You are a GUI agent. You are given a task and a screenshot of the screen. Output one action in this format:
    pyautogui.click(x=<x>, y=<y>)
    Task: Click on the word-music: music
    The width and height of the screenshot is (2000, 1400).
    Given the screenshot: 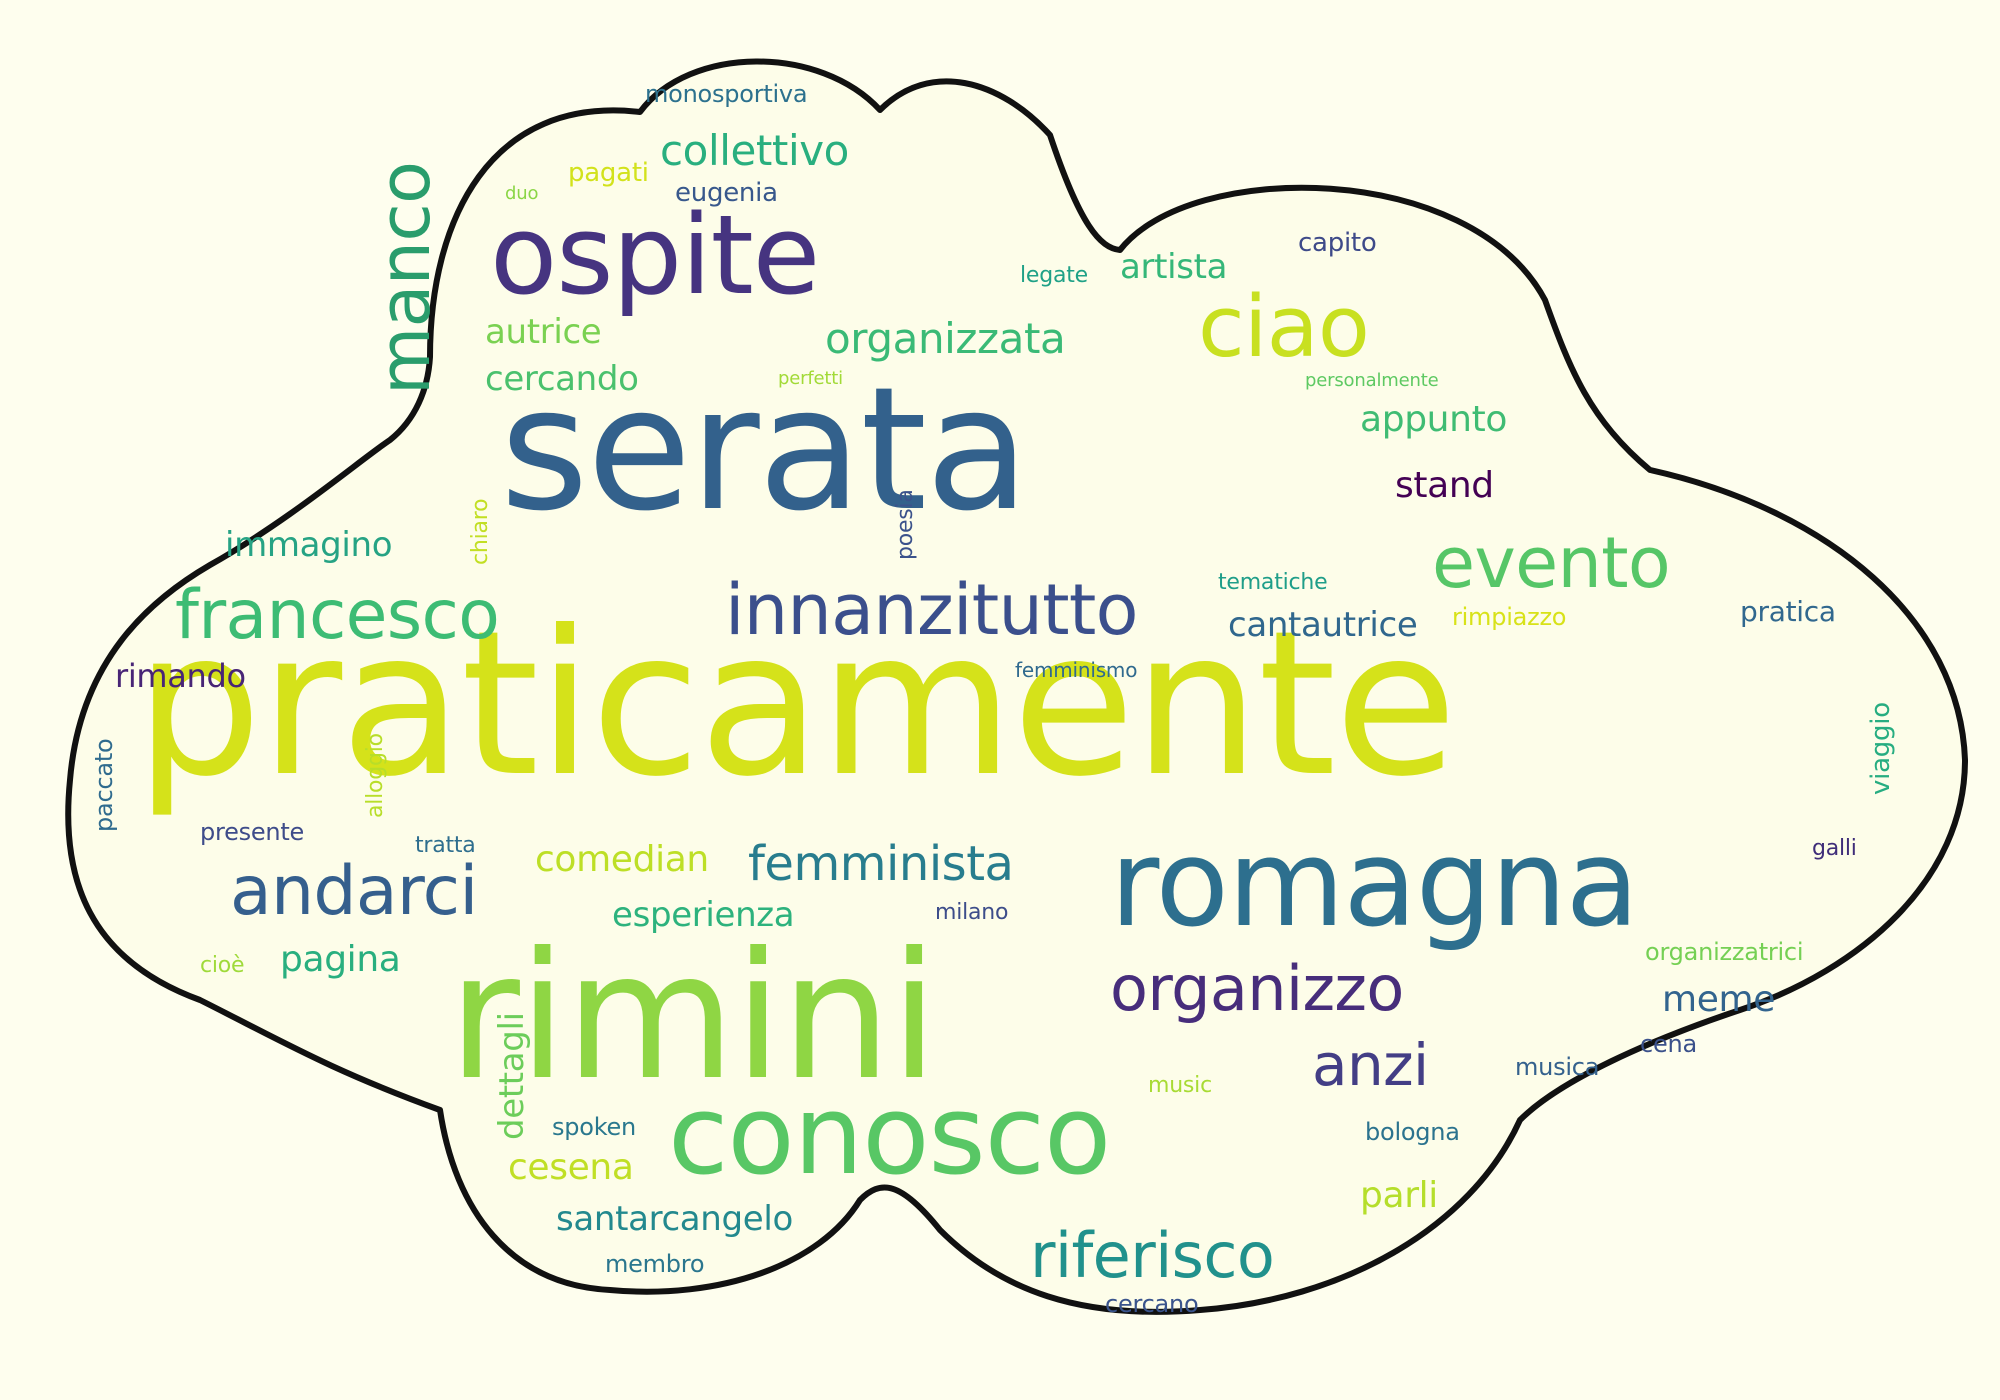 What is the action you would take?
    pyautogui.click(x=1180, y=1085)
    